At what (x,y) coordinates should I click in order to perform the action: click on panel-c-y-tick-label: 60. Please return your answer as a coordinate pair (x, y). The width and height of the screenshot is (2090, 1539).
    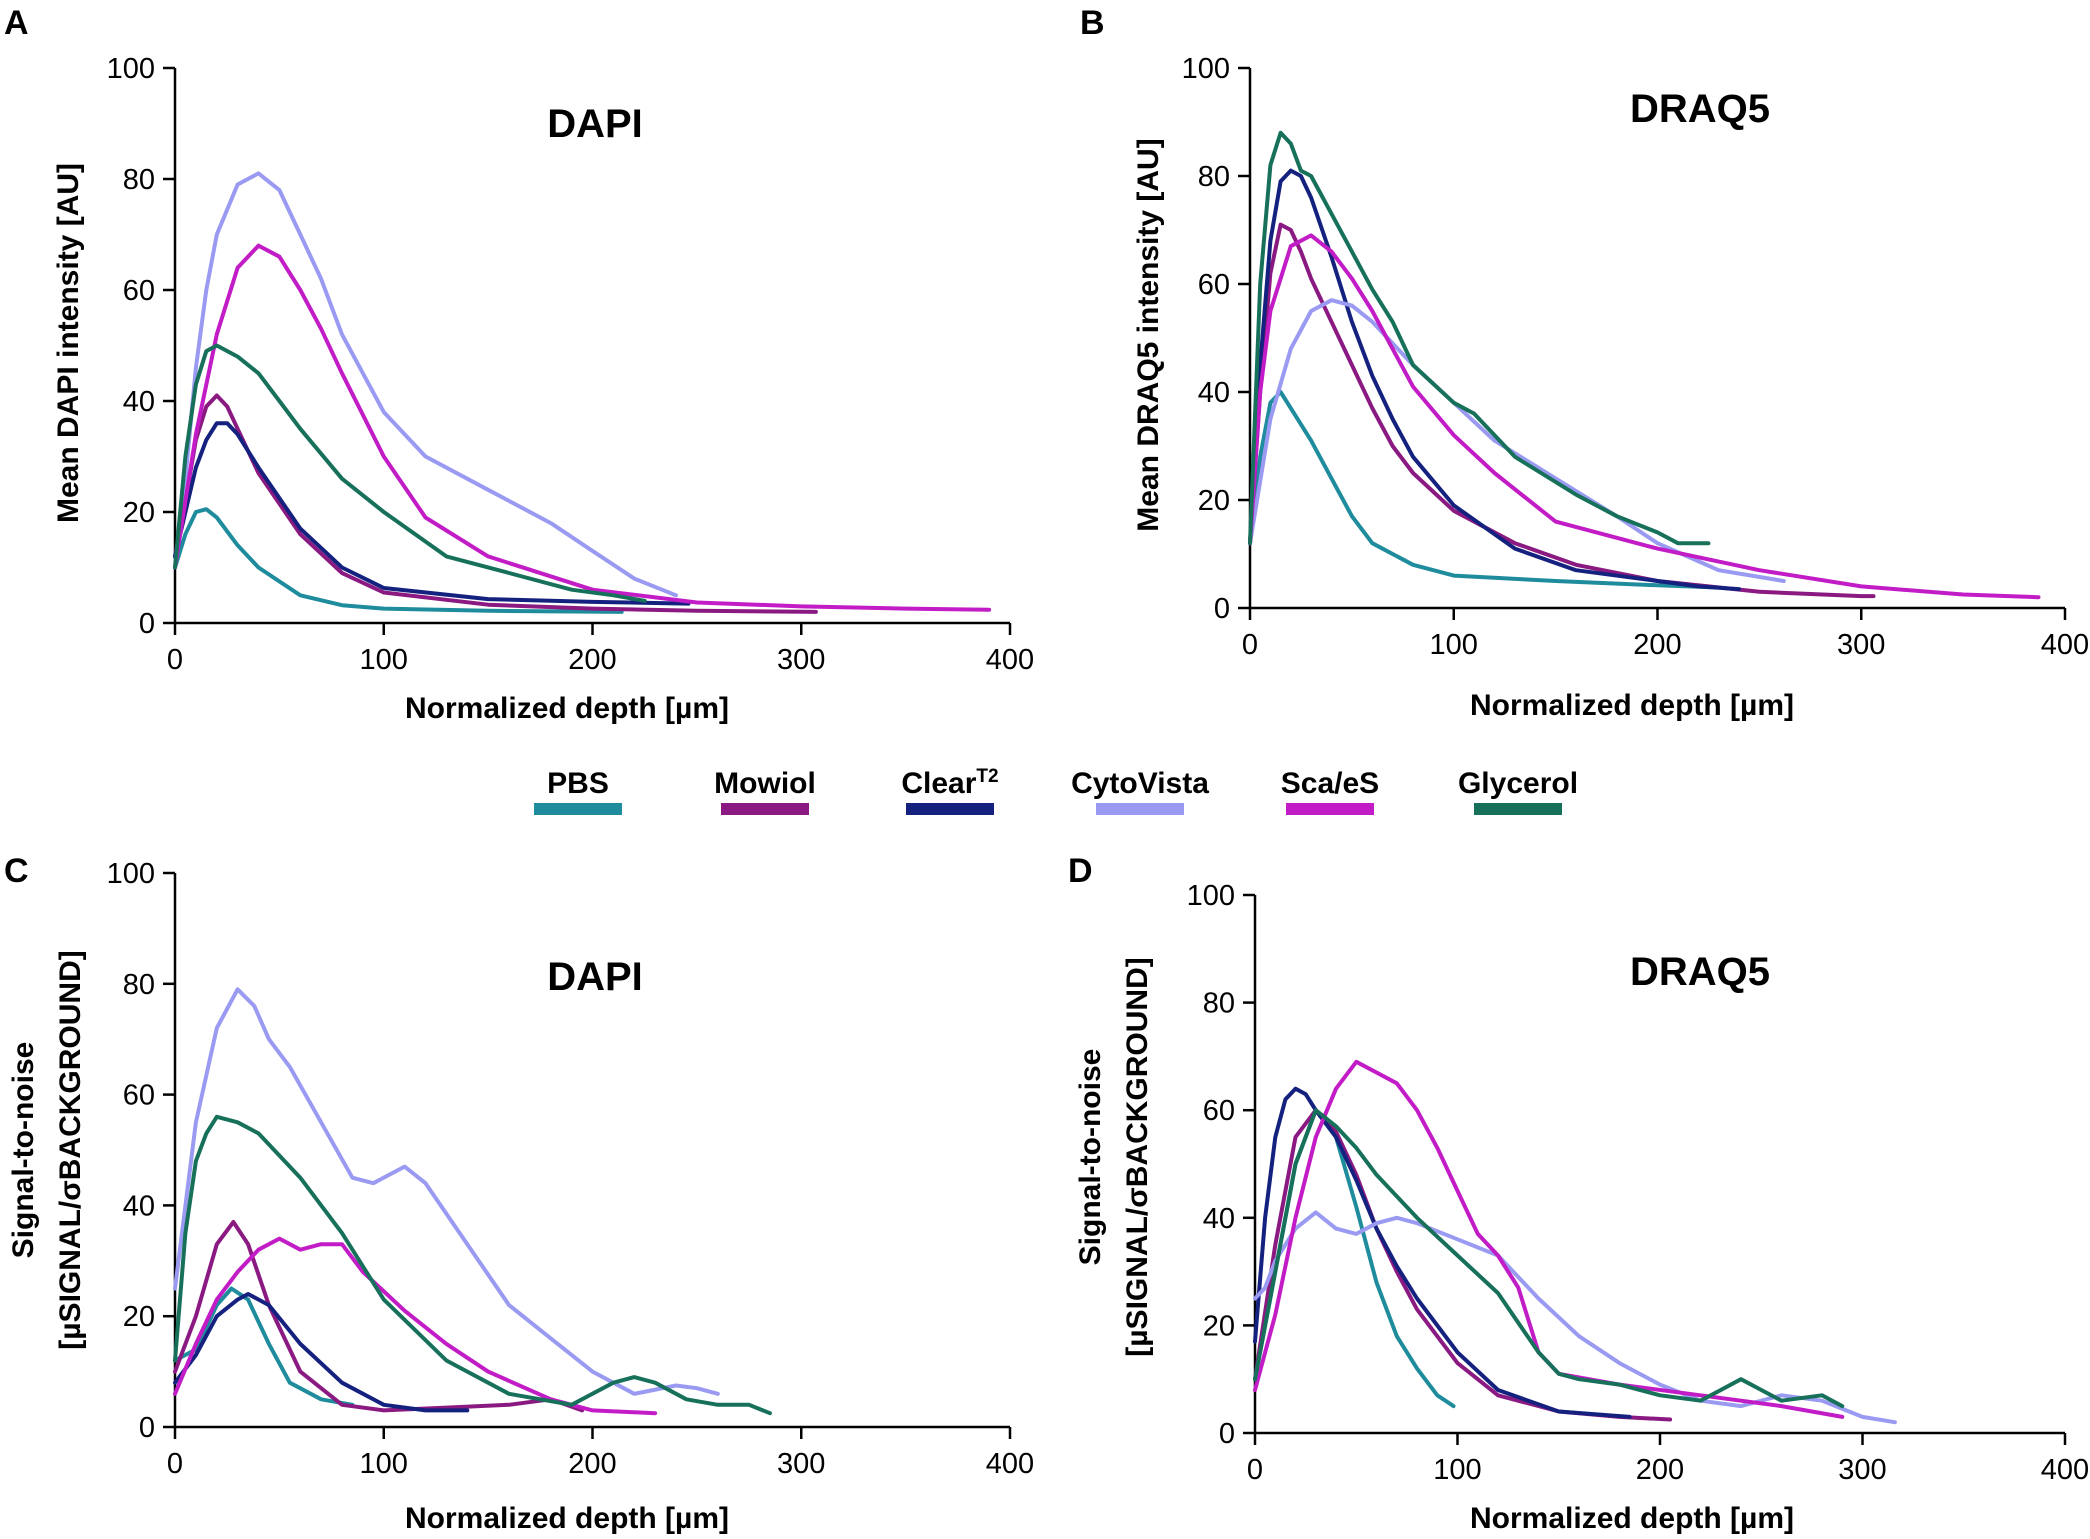
    Looking at the image, I should click on (139, 1096).